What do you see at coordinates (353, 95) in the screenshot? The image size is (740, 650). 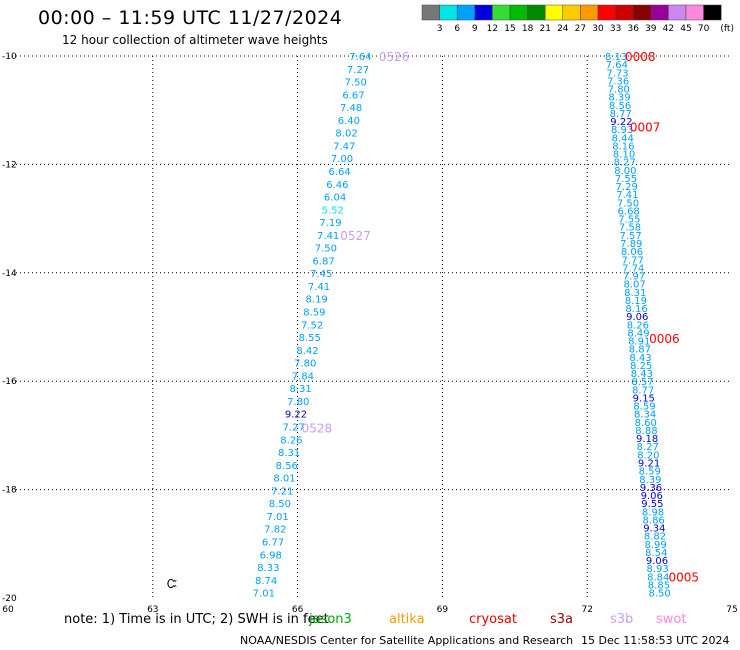 I see `wave-height-point: 6.67` at bounding box center [353, 95].